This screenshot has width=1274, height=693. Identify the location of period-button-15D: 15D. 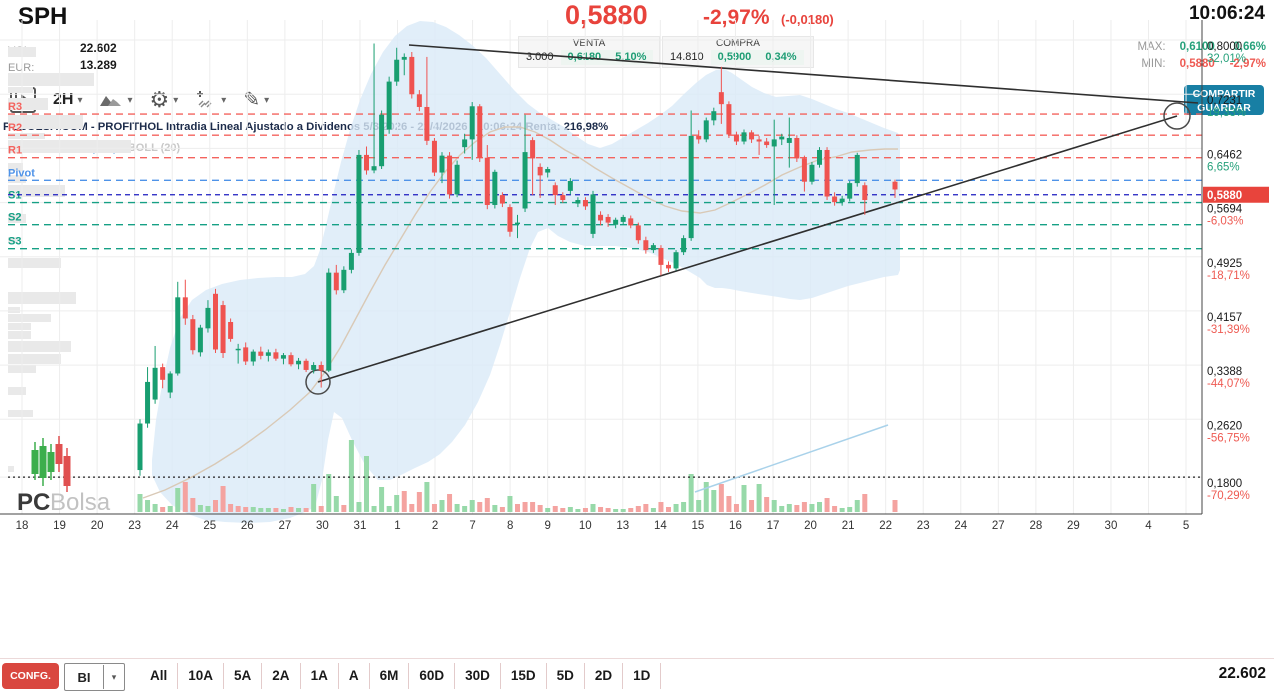
(524, 676).